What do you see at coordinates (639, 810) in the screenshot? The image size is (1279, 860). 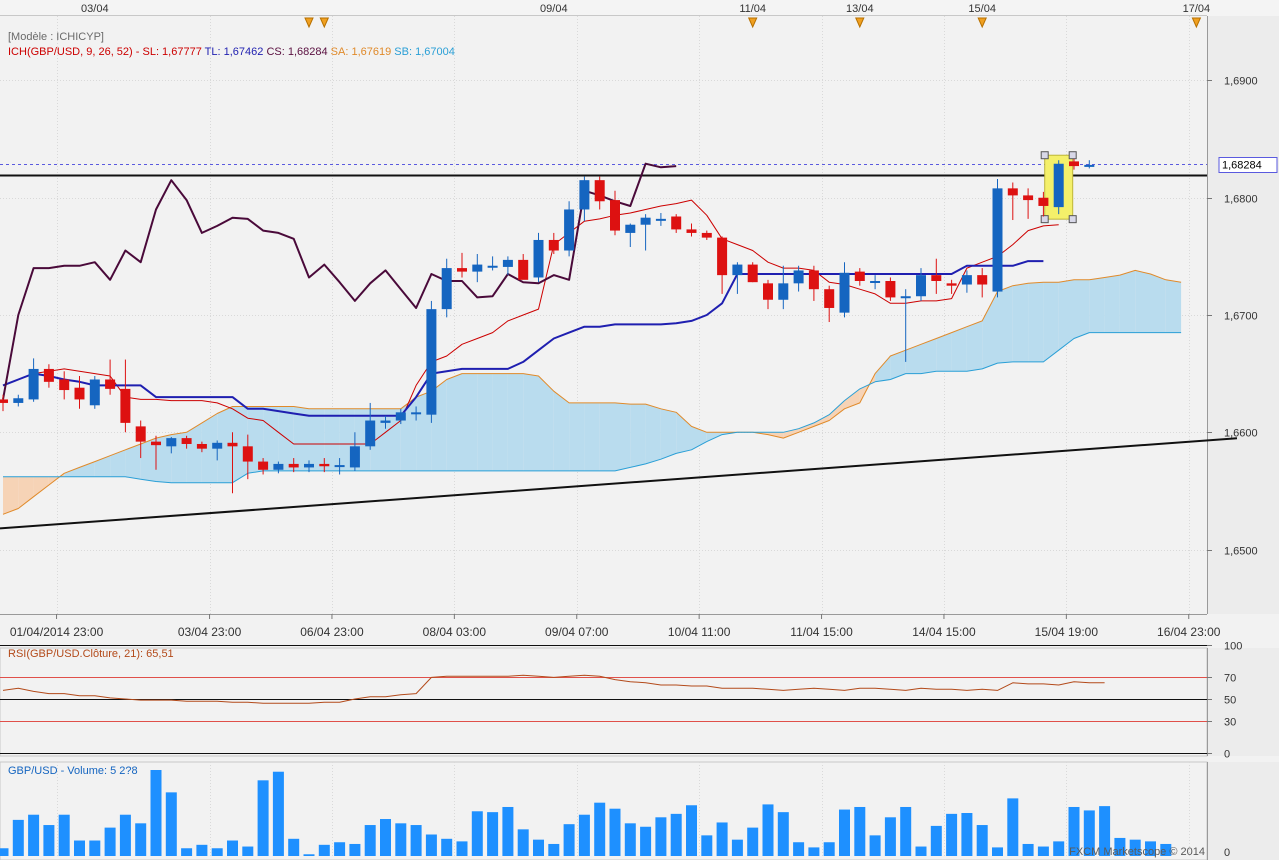 I see `volume-panel: 0` at bounding box center [639, 810].